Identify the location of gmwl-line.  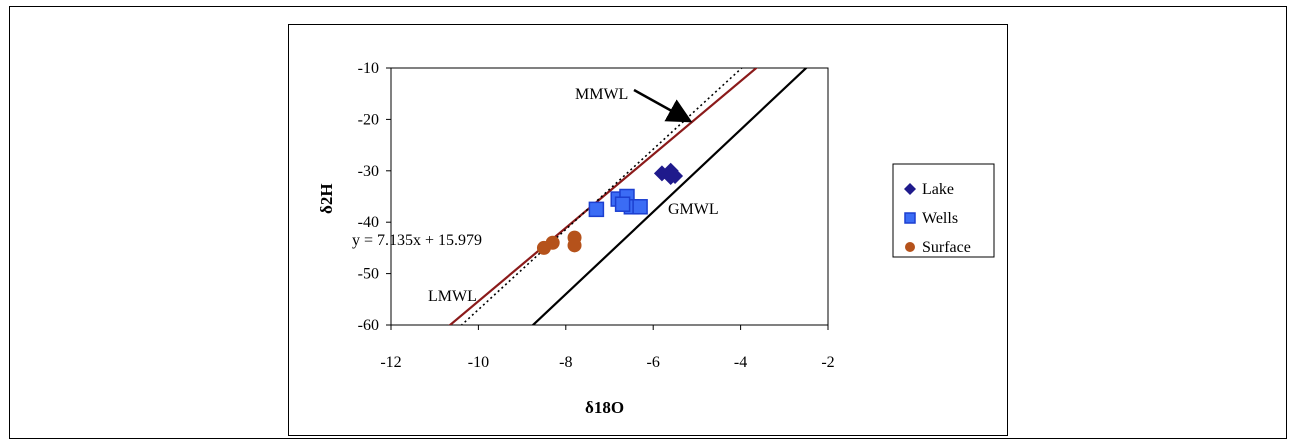
(669, 196).